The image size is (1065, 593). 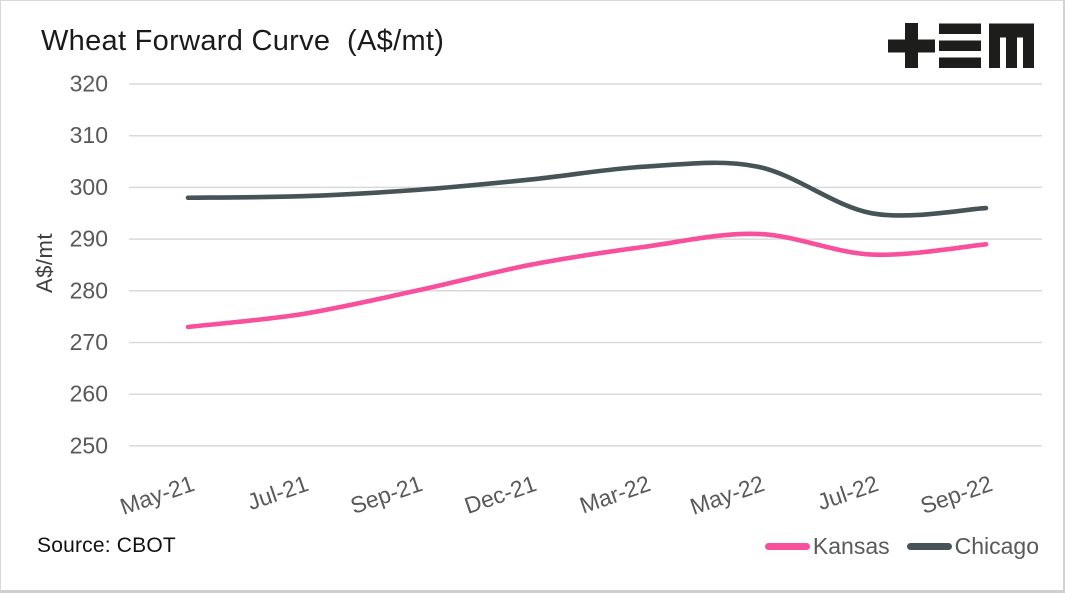 What do you see at coordinates (929, 546) in the screenshot?
I see `legend-swatch-chicago` at bounding box center [929, 546].